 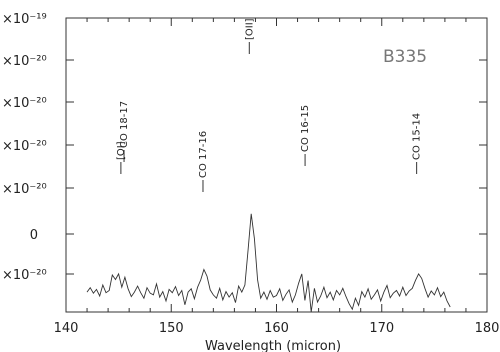 I want to click on x-tick-label: 150, so click(x=171, y=328).